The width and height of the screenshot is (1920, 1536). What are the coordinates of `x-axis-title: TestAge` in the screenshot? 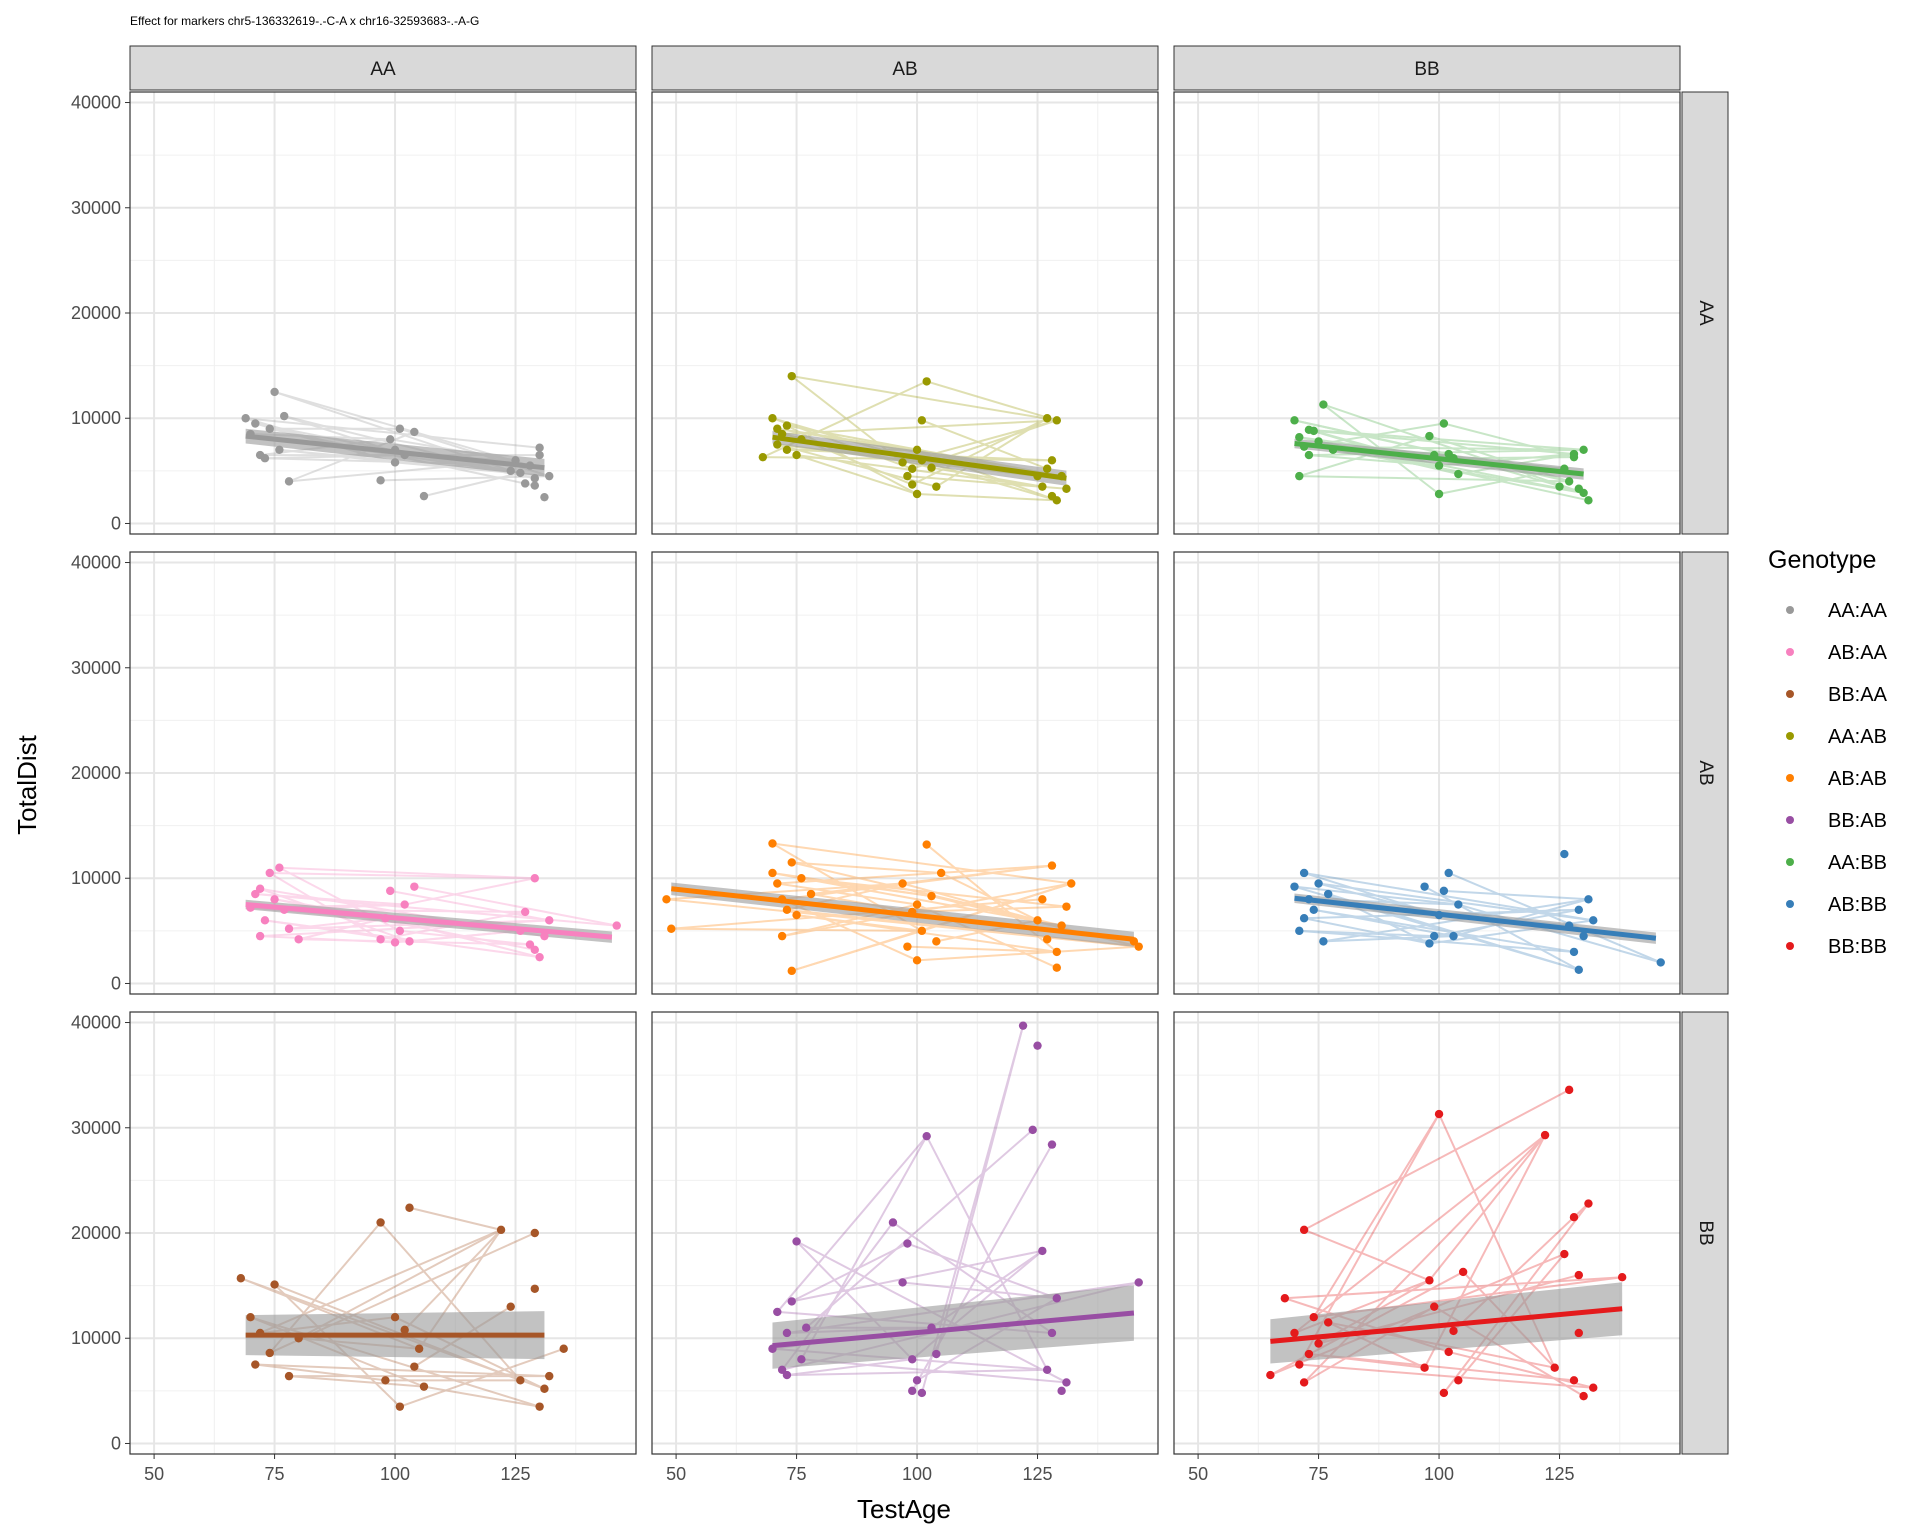 It's located at (904, 1509).